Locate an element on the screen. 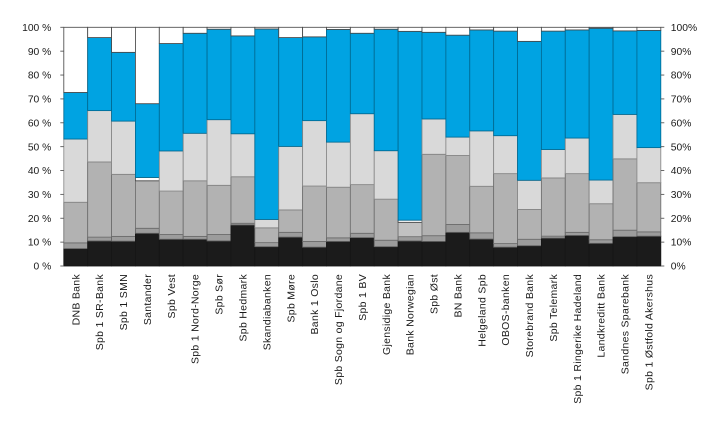  svg-text: Spb 1 SMN is located at coordinates (124, 302).